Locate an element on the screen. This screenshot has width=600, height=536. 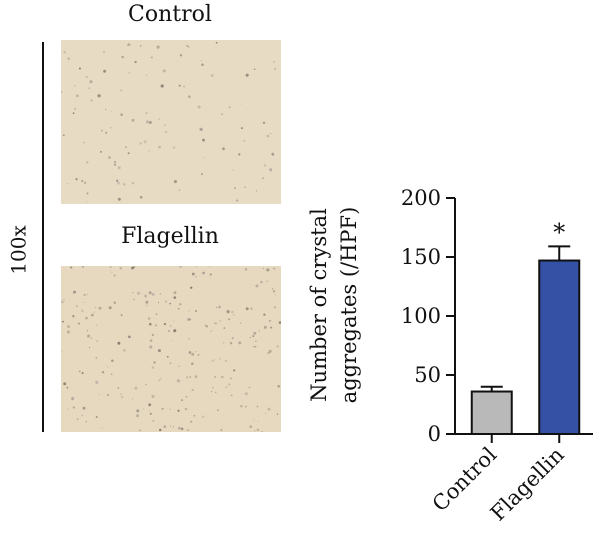
flagellin-micrograph is located at coordinates (171, 349).